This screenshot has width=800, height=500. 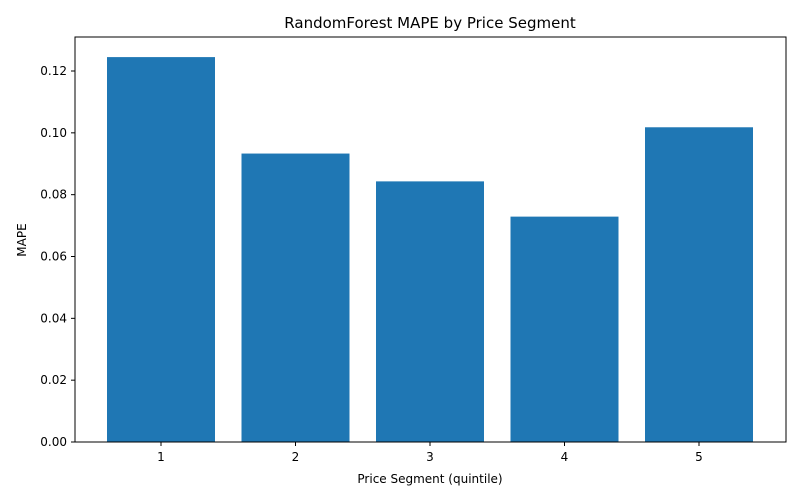 I want to click on y-axis-ticks: 0.00 0.02 0.04 0.06 0.08 0.10 0.12, so click(x=57, y=256).